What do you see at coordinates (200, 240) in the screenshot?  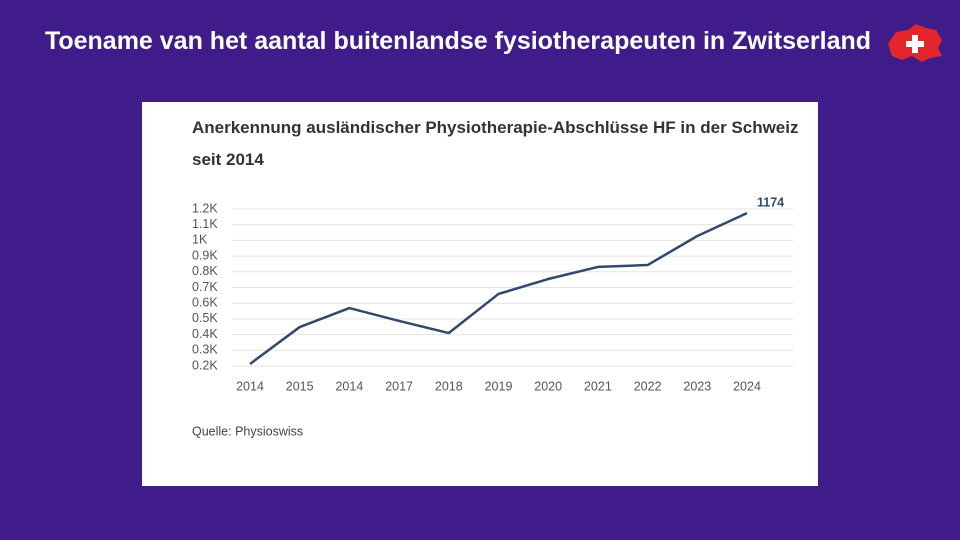 I see `y-tick-label: 1K` at bounding box center [200, 240].